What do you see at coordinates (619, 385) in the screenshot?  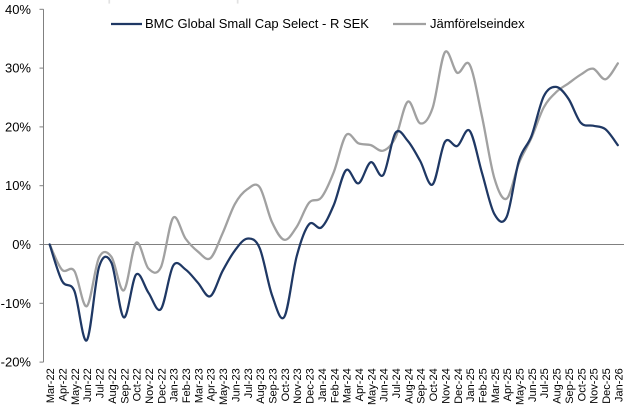 I see `svg-text: Jan-26` at bounding box center [619, 385].